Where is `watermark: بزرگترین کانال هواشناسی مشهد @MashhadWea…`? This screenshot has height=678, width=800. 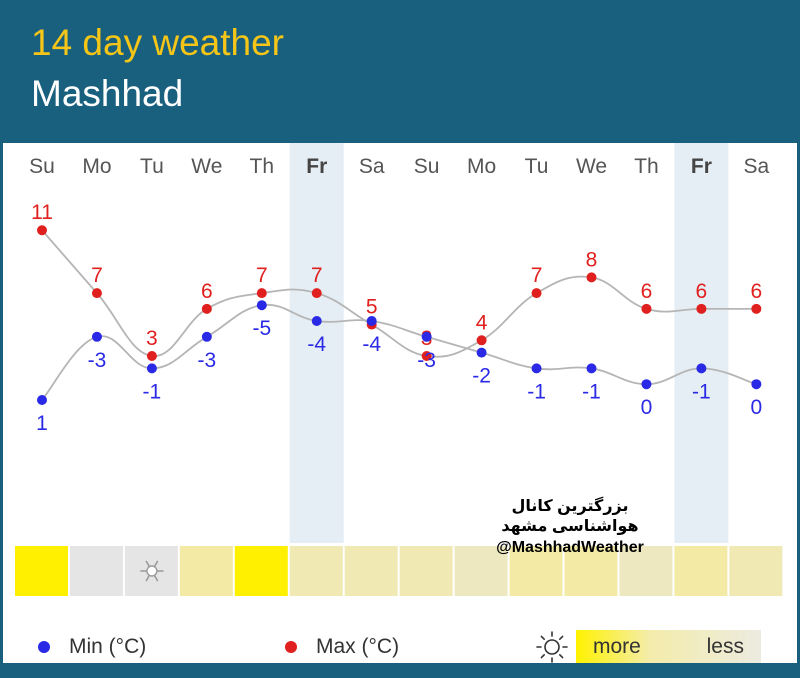
watermark: بزرگترین کانال هواشناسی مشهد @MashhadWea… is located at coordinates (570, 528).